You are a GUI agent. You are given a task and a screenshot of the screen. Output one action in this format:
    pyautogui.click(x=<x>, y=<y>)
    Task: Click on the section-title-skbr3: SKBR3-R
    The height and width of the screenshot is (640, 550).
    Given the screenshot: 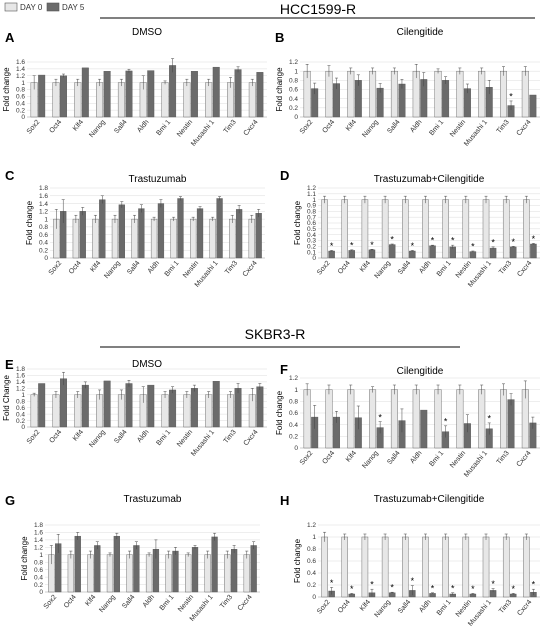 What is the action you would take?
    pyautogui.click(x=275, y=334)
    